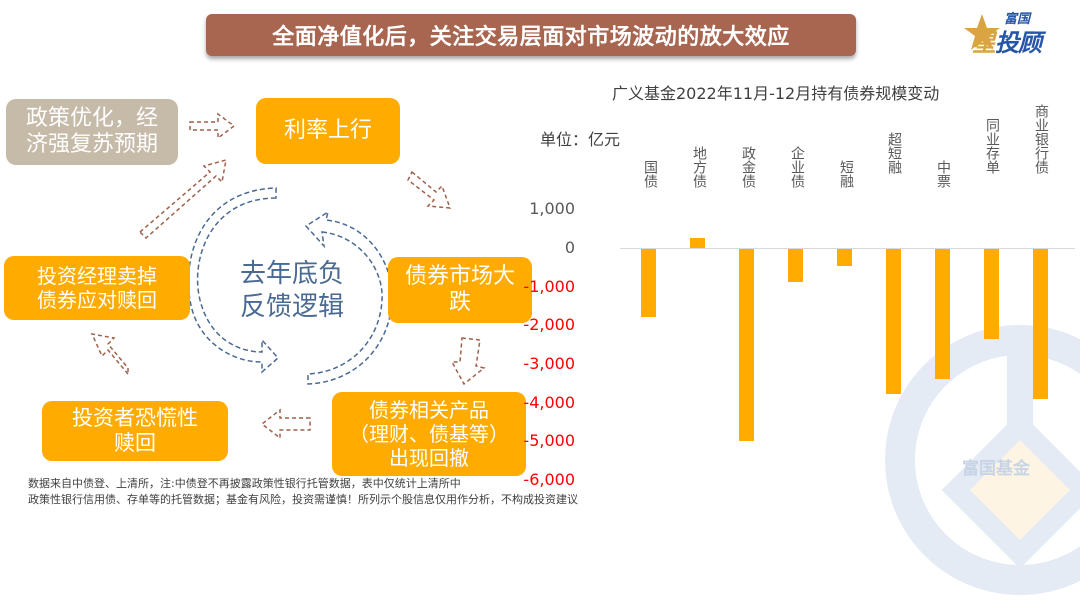  What do you see at coordinates (285, 424) in the screenshot?
I see `arrow-left-icon` at bounding box center [285, 424].